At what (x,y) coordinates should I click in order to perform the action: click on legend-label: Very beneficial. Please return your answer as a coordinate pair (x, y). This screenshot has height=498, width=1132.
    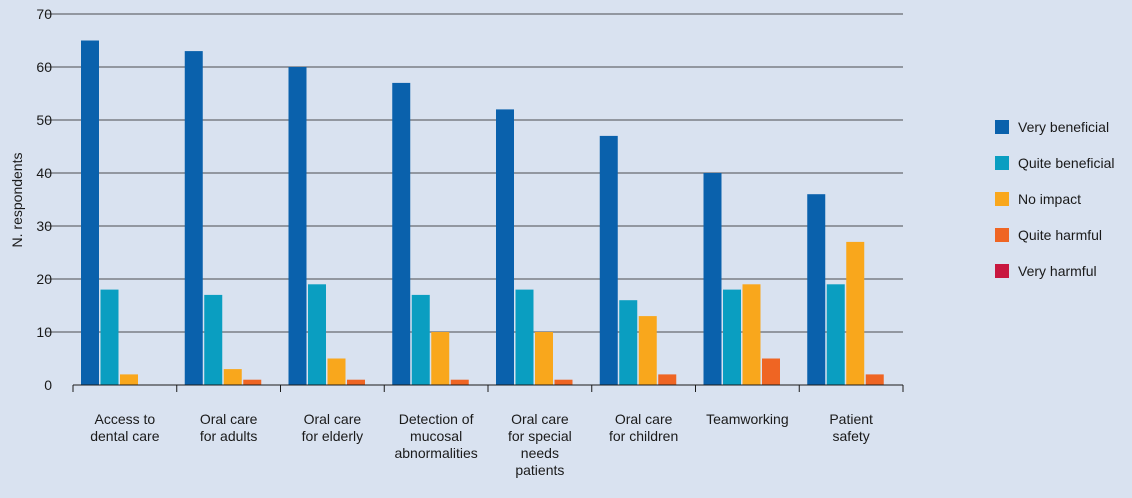
    Looking at the image, I should click on (1063, 127).